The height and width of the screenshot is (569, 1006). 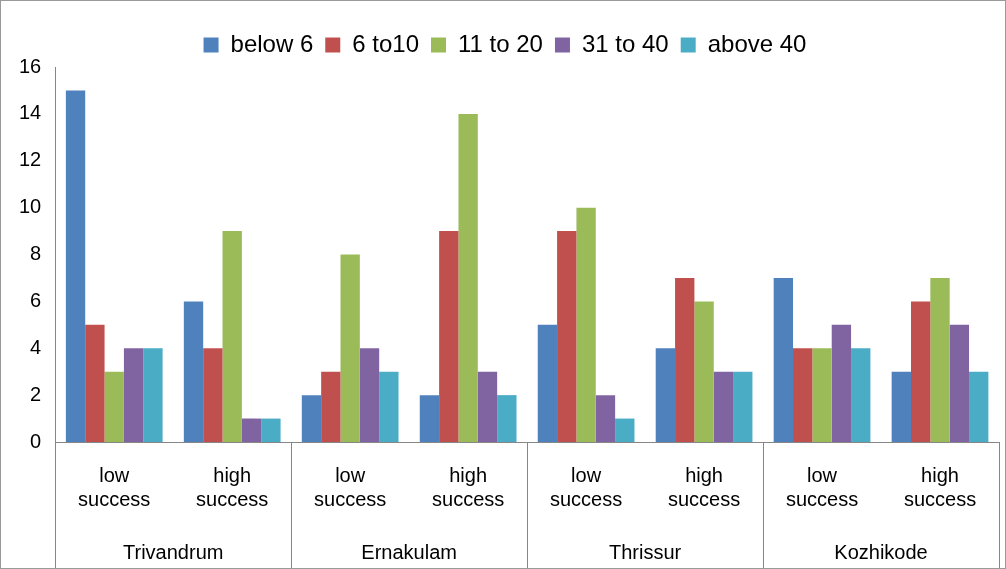 What do you see at coordinates (30, 65) in the screenshot?
I see `y-tick-label: 16` at bounding box center [30, 65].